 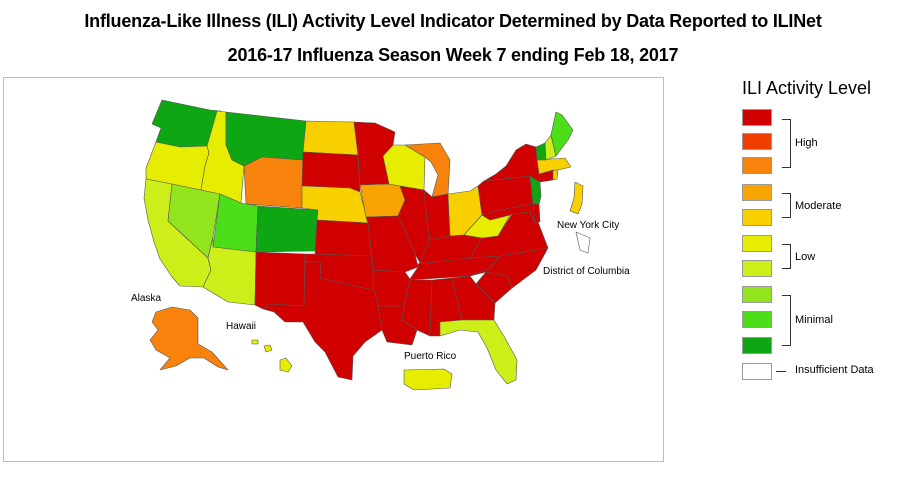 I want to click on label-nyc: New York City, so click(x=588, y=225).